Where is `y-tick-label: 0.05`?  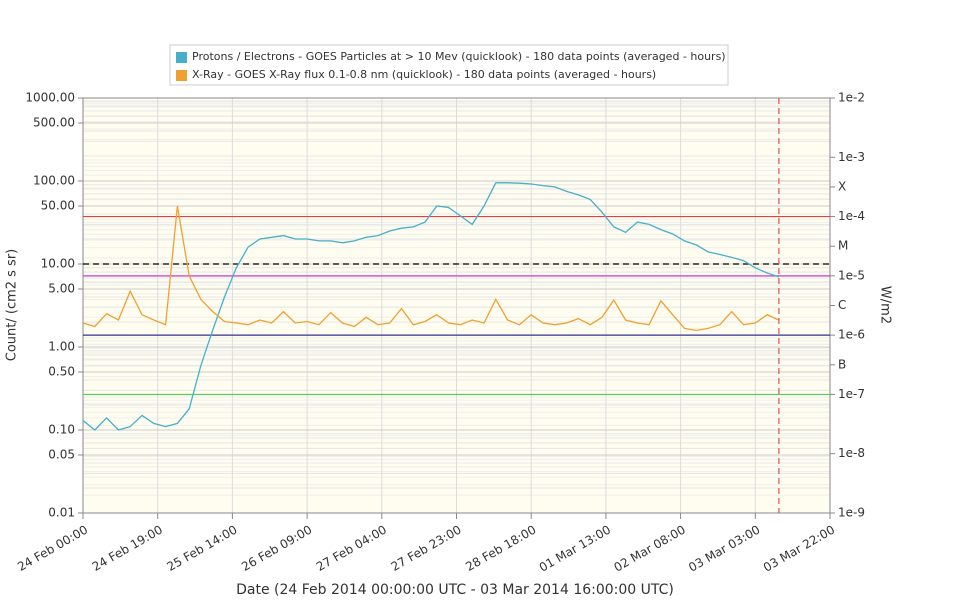 y-tick-label: 0.05 is located at coordinates (61, 454).